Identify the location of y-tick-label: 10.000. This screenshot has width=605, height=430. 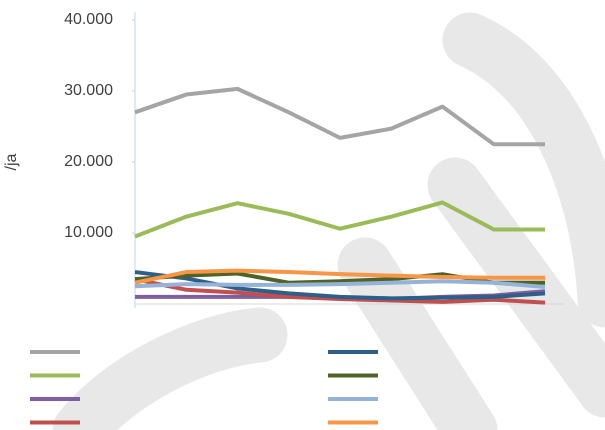
(88, 232).